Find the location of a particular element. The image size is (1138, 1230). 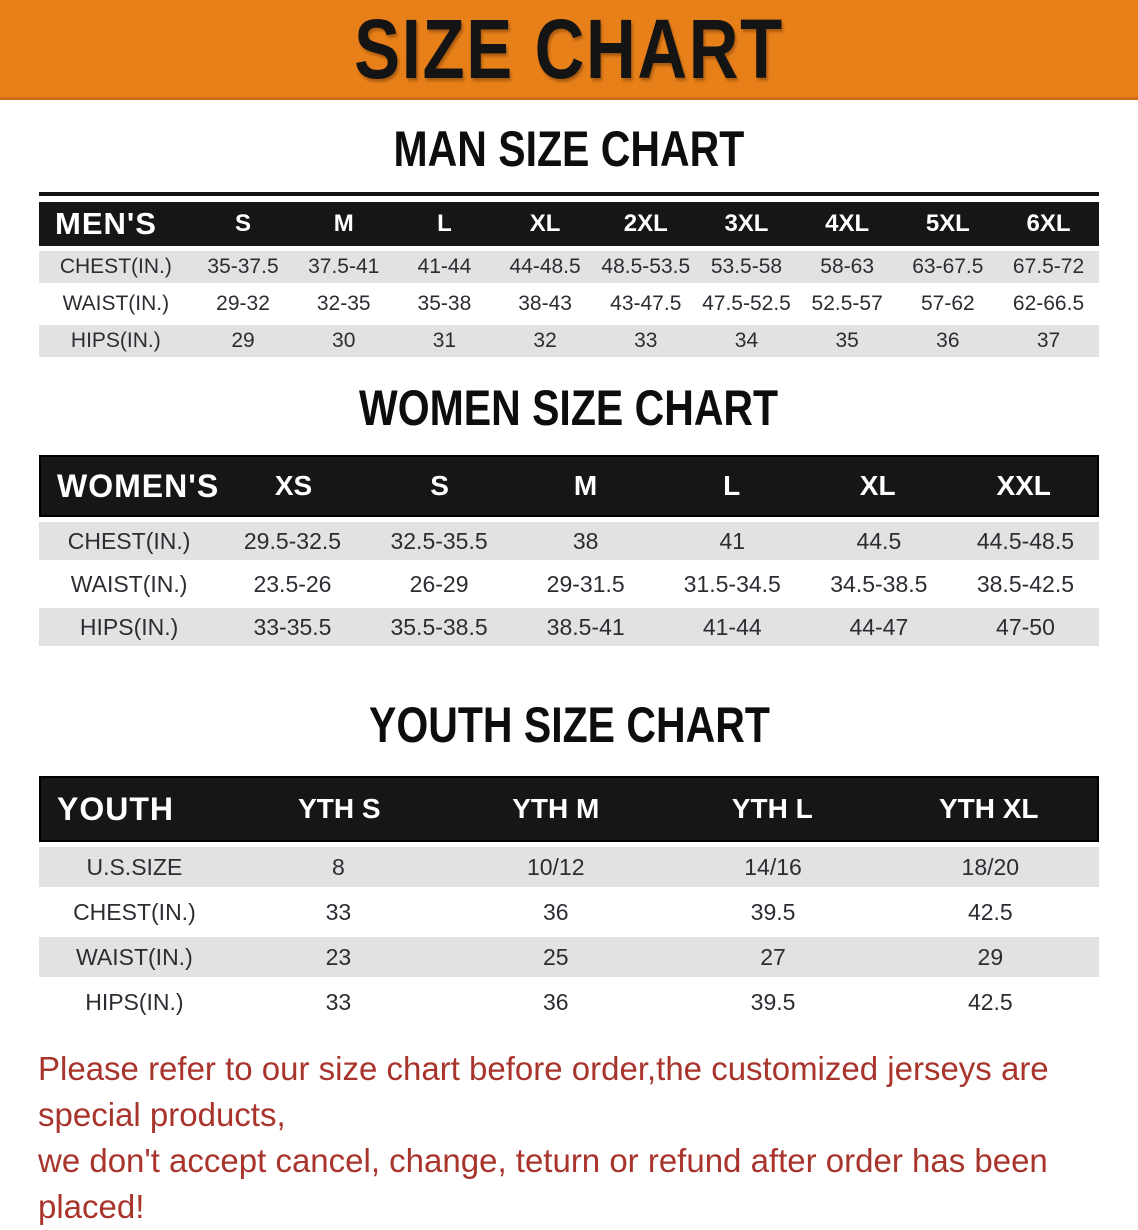

value-cell: 35.5-38.5 is located at coordinates (439, 626).